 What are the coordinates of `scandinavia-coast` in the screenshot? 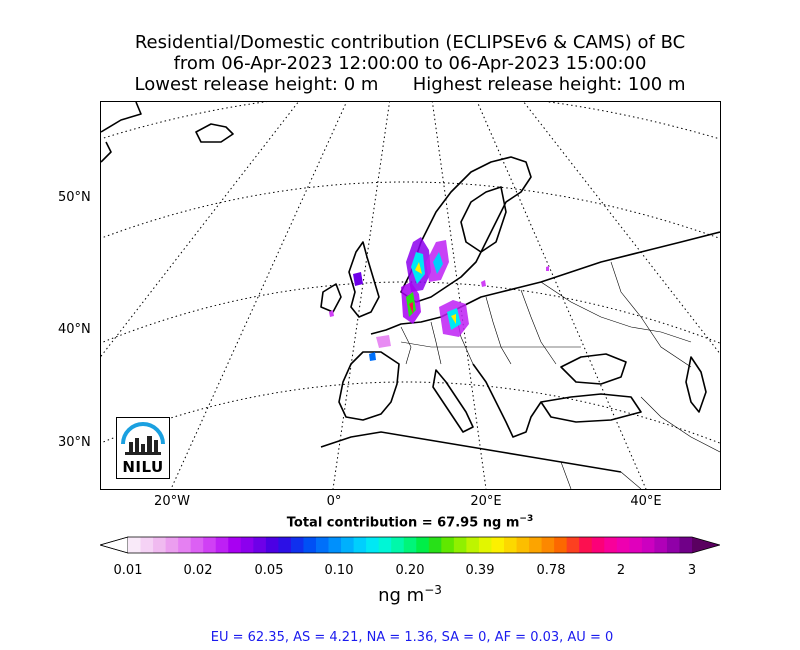 It's located at (466, 229).